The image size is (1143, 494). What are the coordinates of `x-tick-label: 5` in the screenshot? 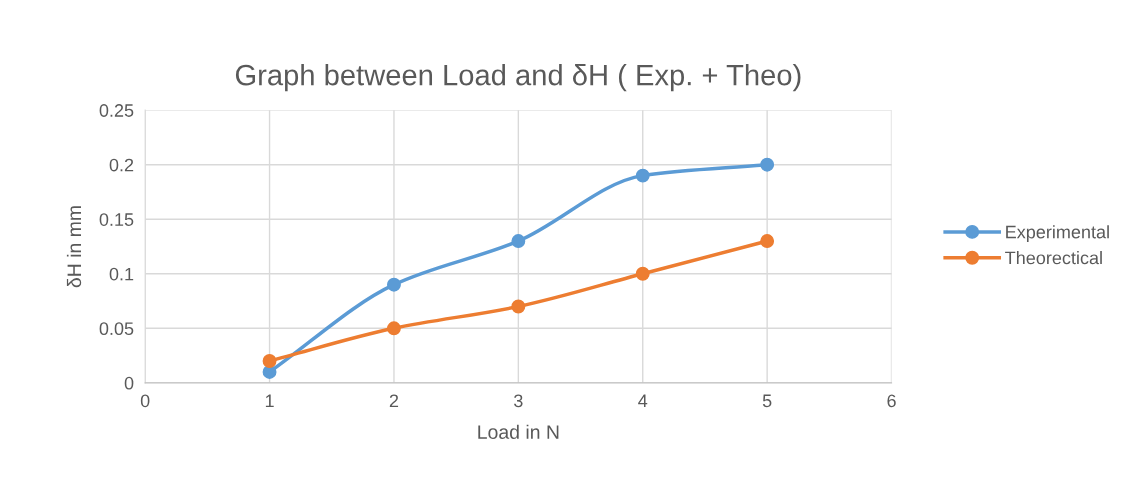 It's located at (767, 401).